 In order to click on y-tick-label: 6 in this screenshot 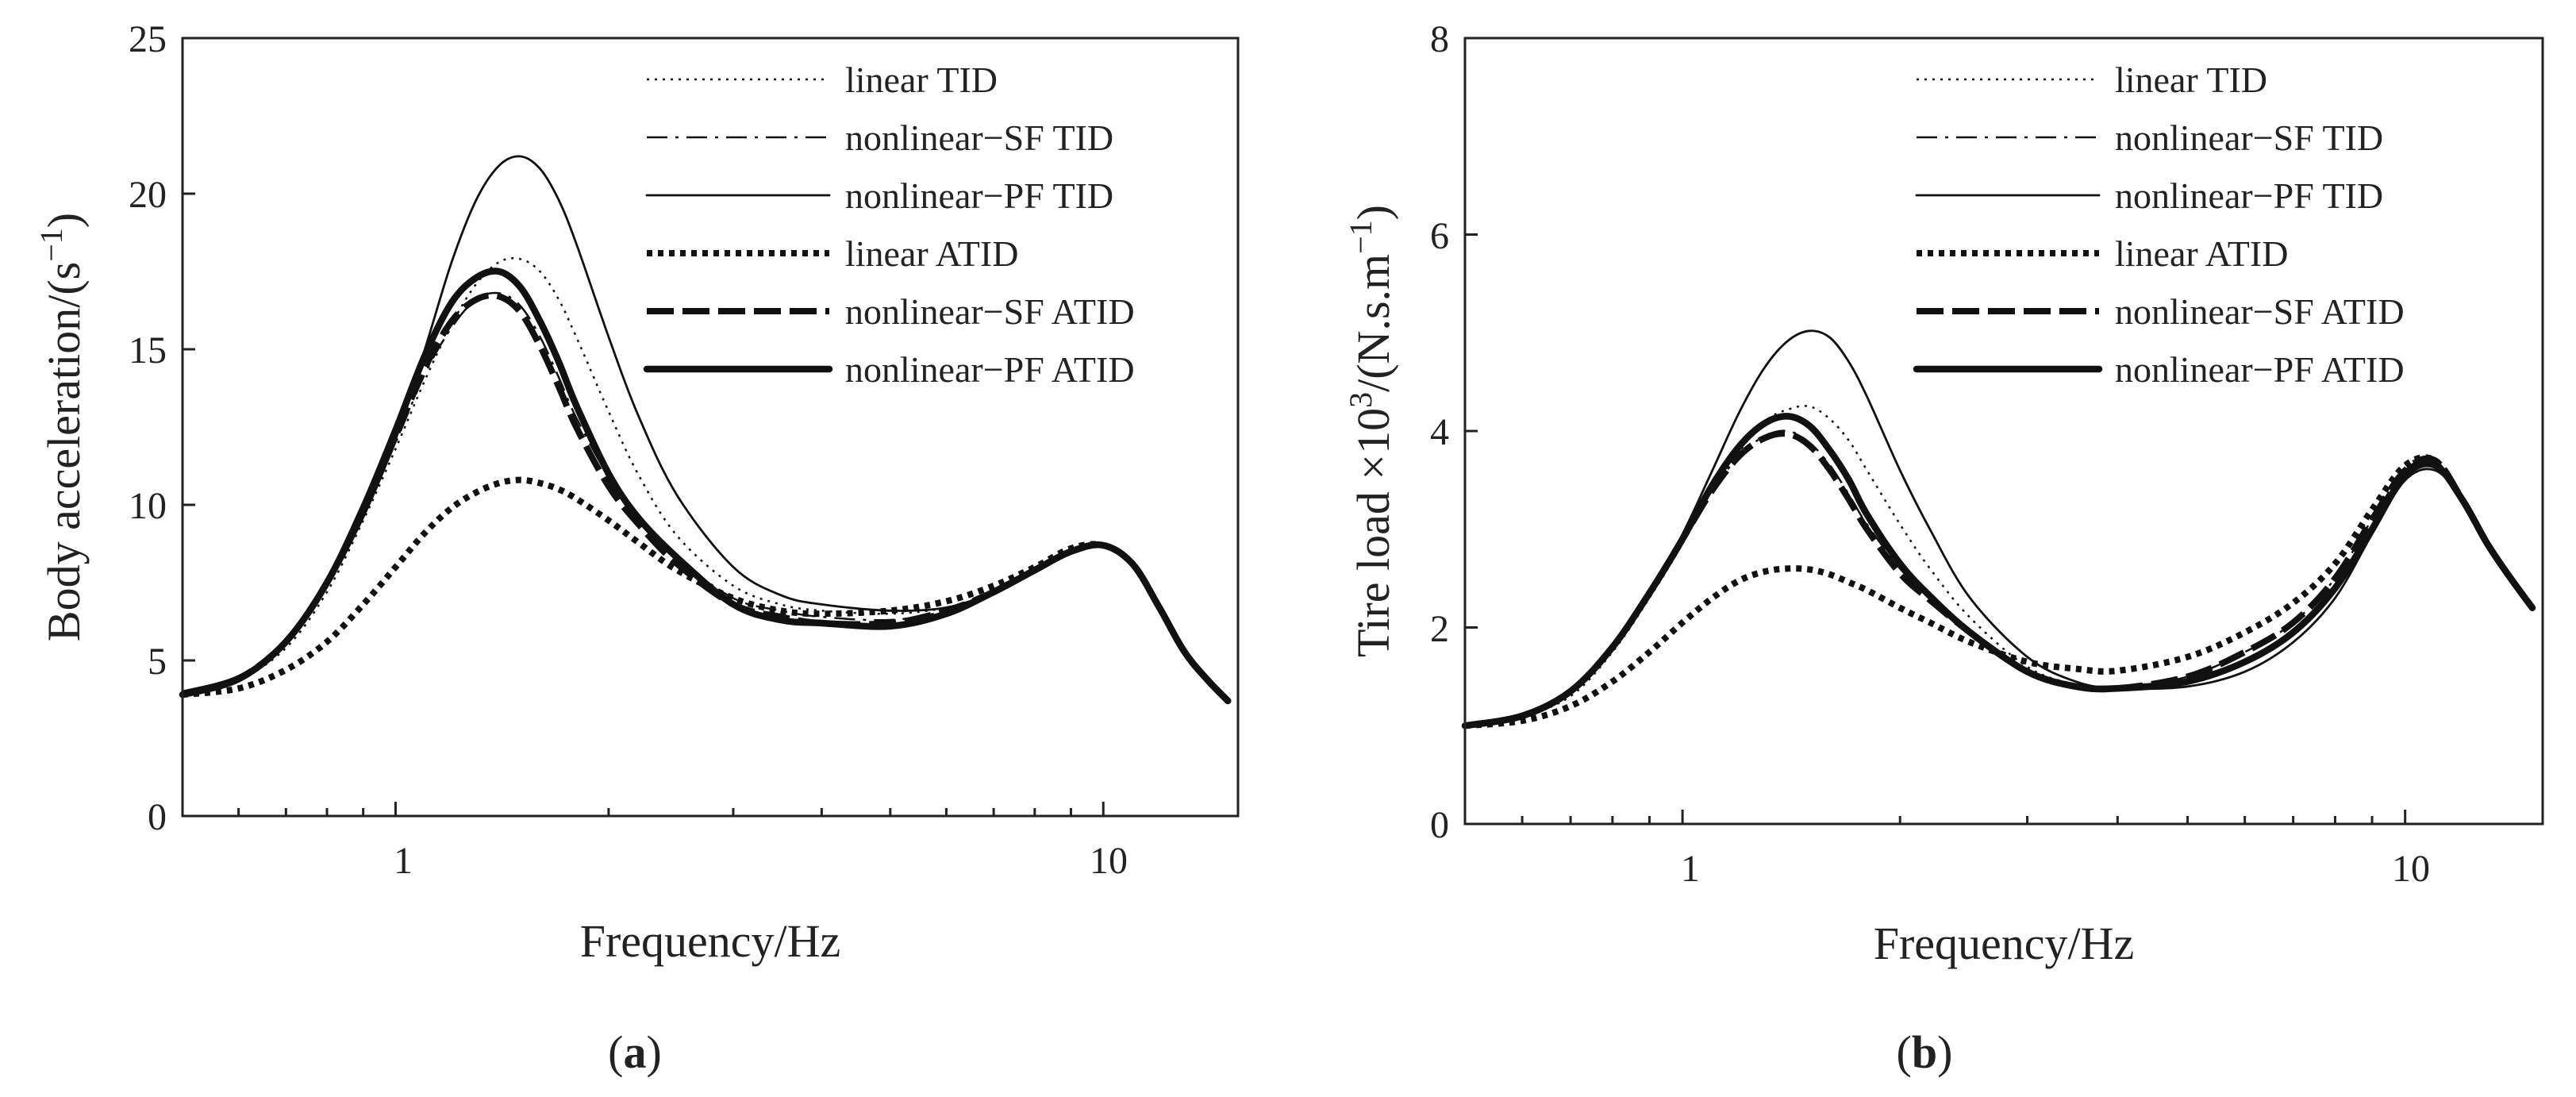, I will do `click(1439, 236)`.